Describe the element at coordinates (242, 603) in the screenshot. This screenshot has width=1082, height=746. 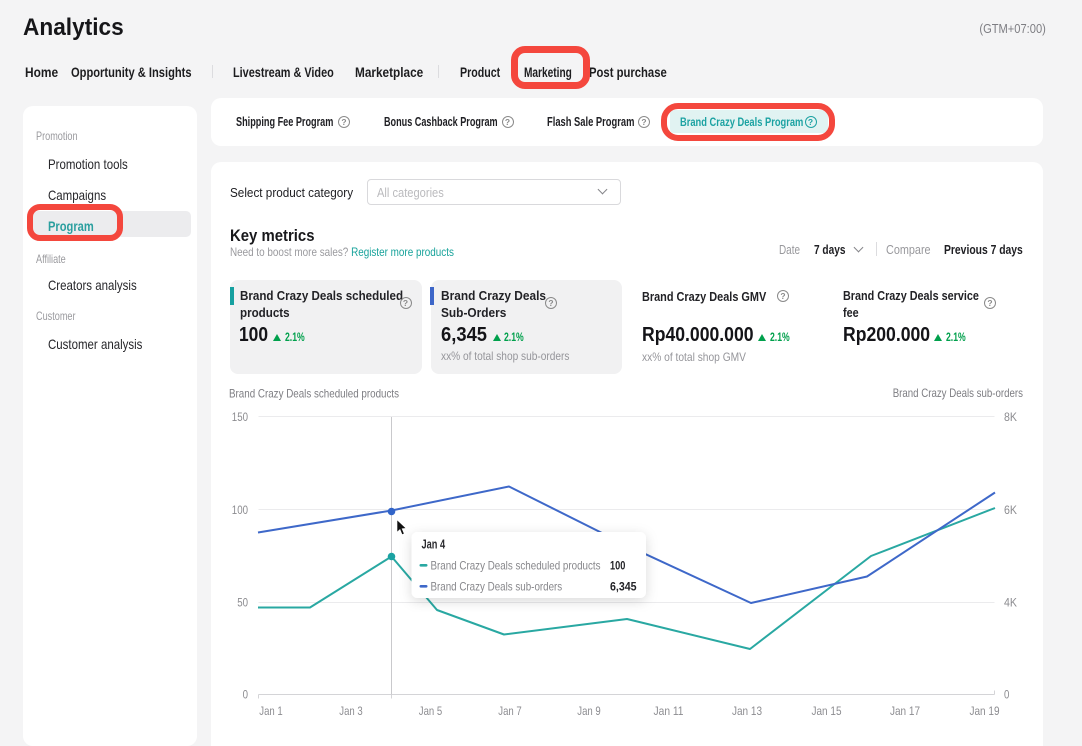
I see `svg-text: 50` at that location.